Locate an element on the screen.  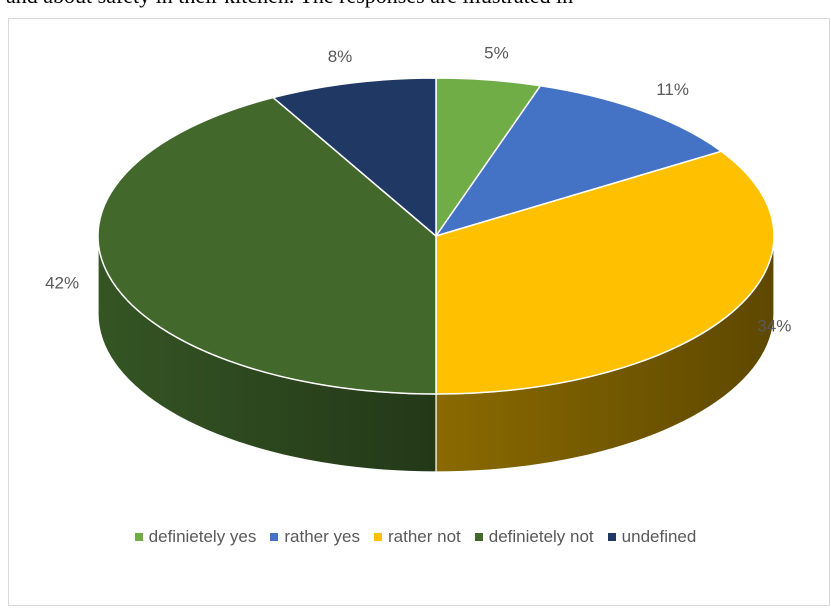
data-label-undefined: 8% is located at coordinates (340, 56).